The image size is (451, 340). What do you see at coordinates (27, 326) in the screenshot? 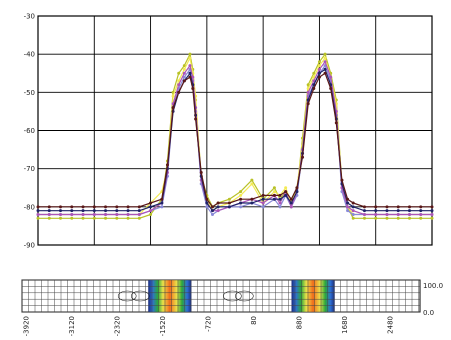
I see `strip-tick-label: -3920` at bounding box center [27, 326].